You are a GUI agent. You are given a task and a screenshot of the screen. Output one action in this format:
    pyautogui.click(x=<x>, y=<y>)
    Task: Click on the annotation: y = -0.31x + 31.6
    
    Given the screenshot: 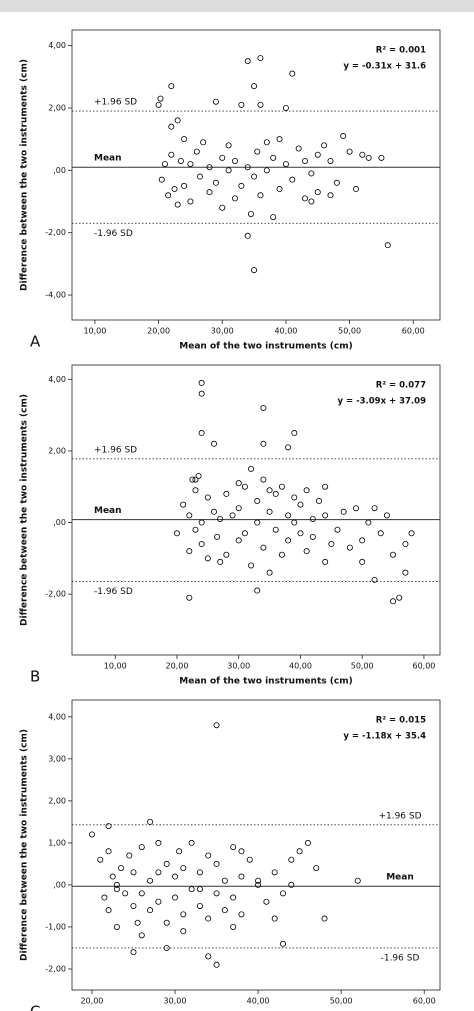 What is the action you would take?
    pyautogui.click(x=384, y=67)
    